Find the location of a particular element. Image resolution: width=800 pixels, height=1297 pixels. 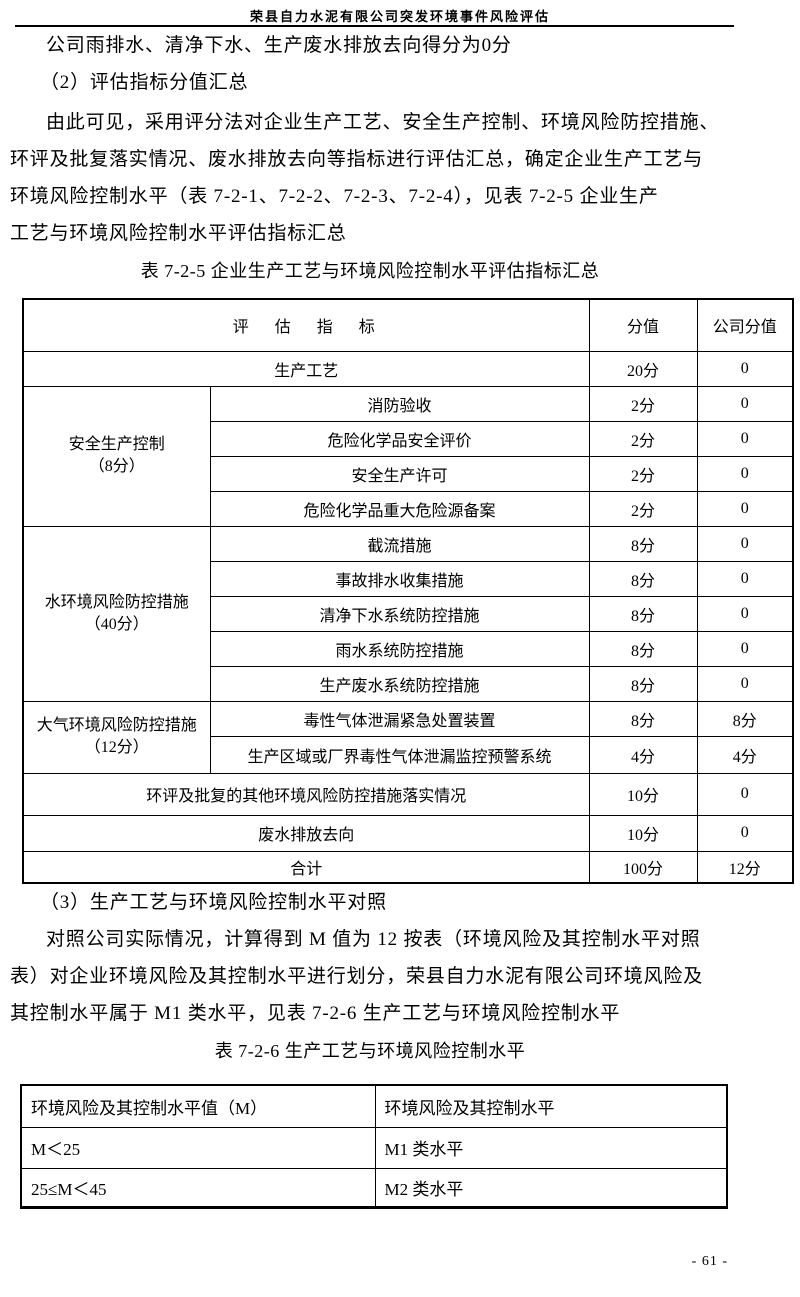

table-row: 危险化学品重大危险源备案 2分 0 is located at coordinates (408, 508).